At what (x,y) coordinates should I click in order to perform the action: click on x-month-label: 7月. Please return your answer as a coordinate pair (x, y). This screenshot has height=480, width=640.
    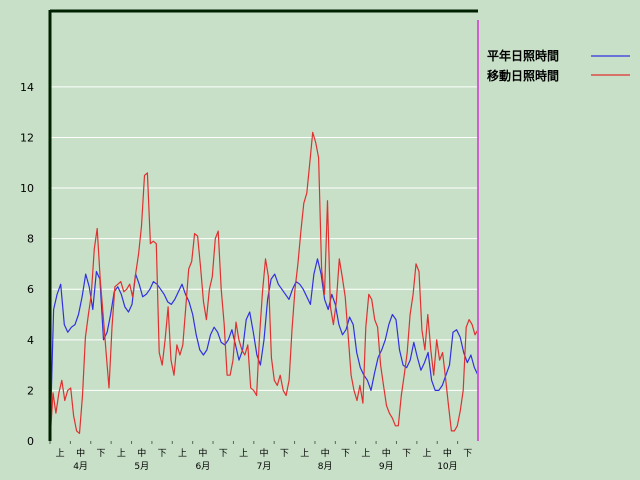
    Looking at the image, I should click on (264, 466).